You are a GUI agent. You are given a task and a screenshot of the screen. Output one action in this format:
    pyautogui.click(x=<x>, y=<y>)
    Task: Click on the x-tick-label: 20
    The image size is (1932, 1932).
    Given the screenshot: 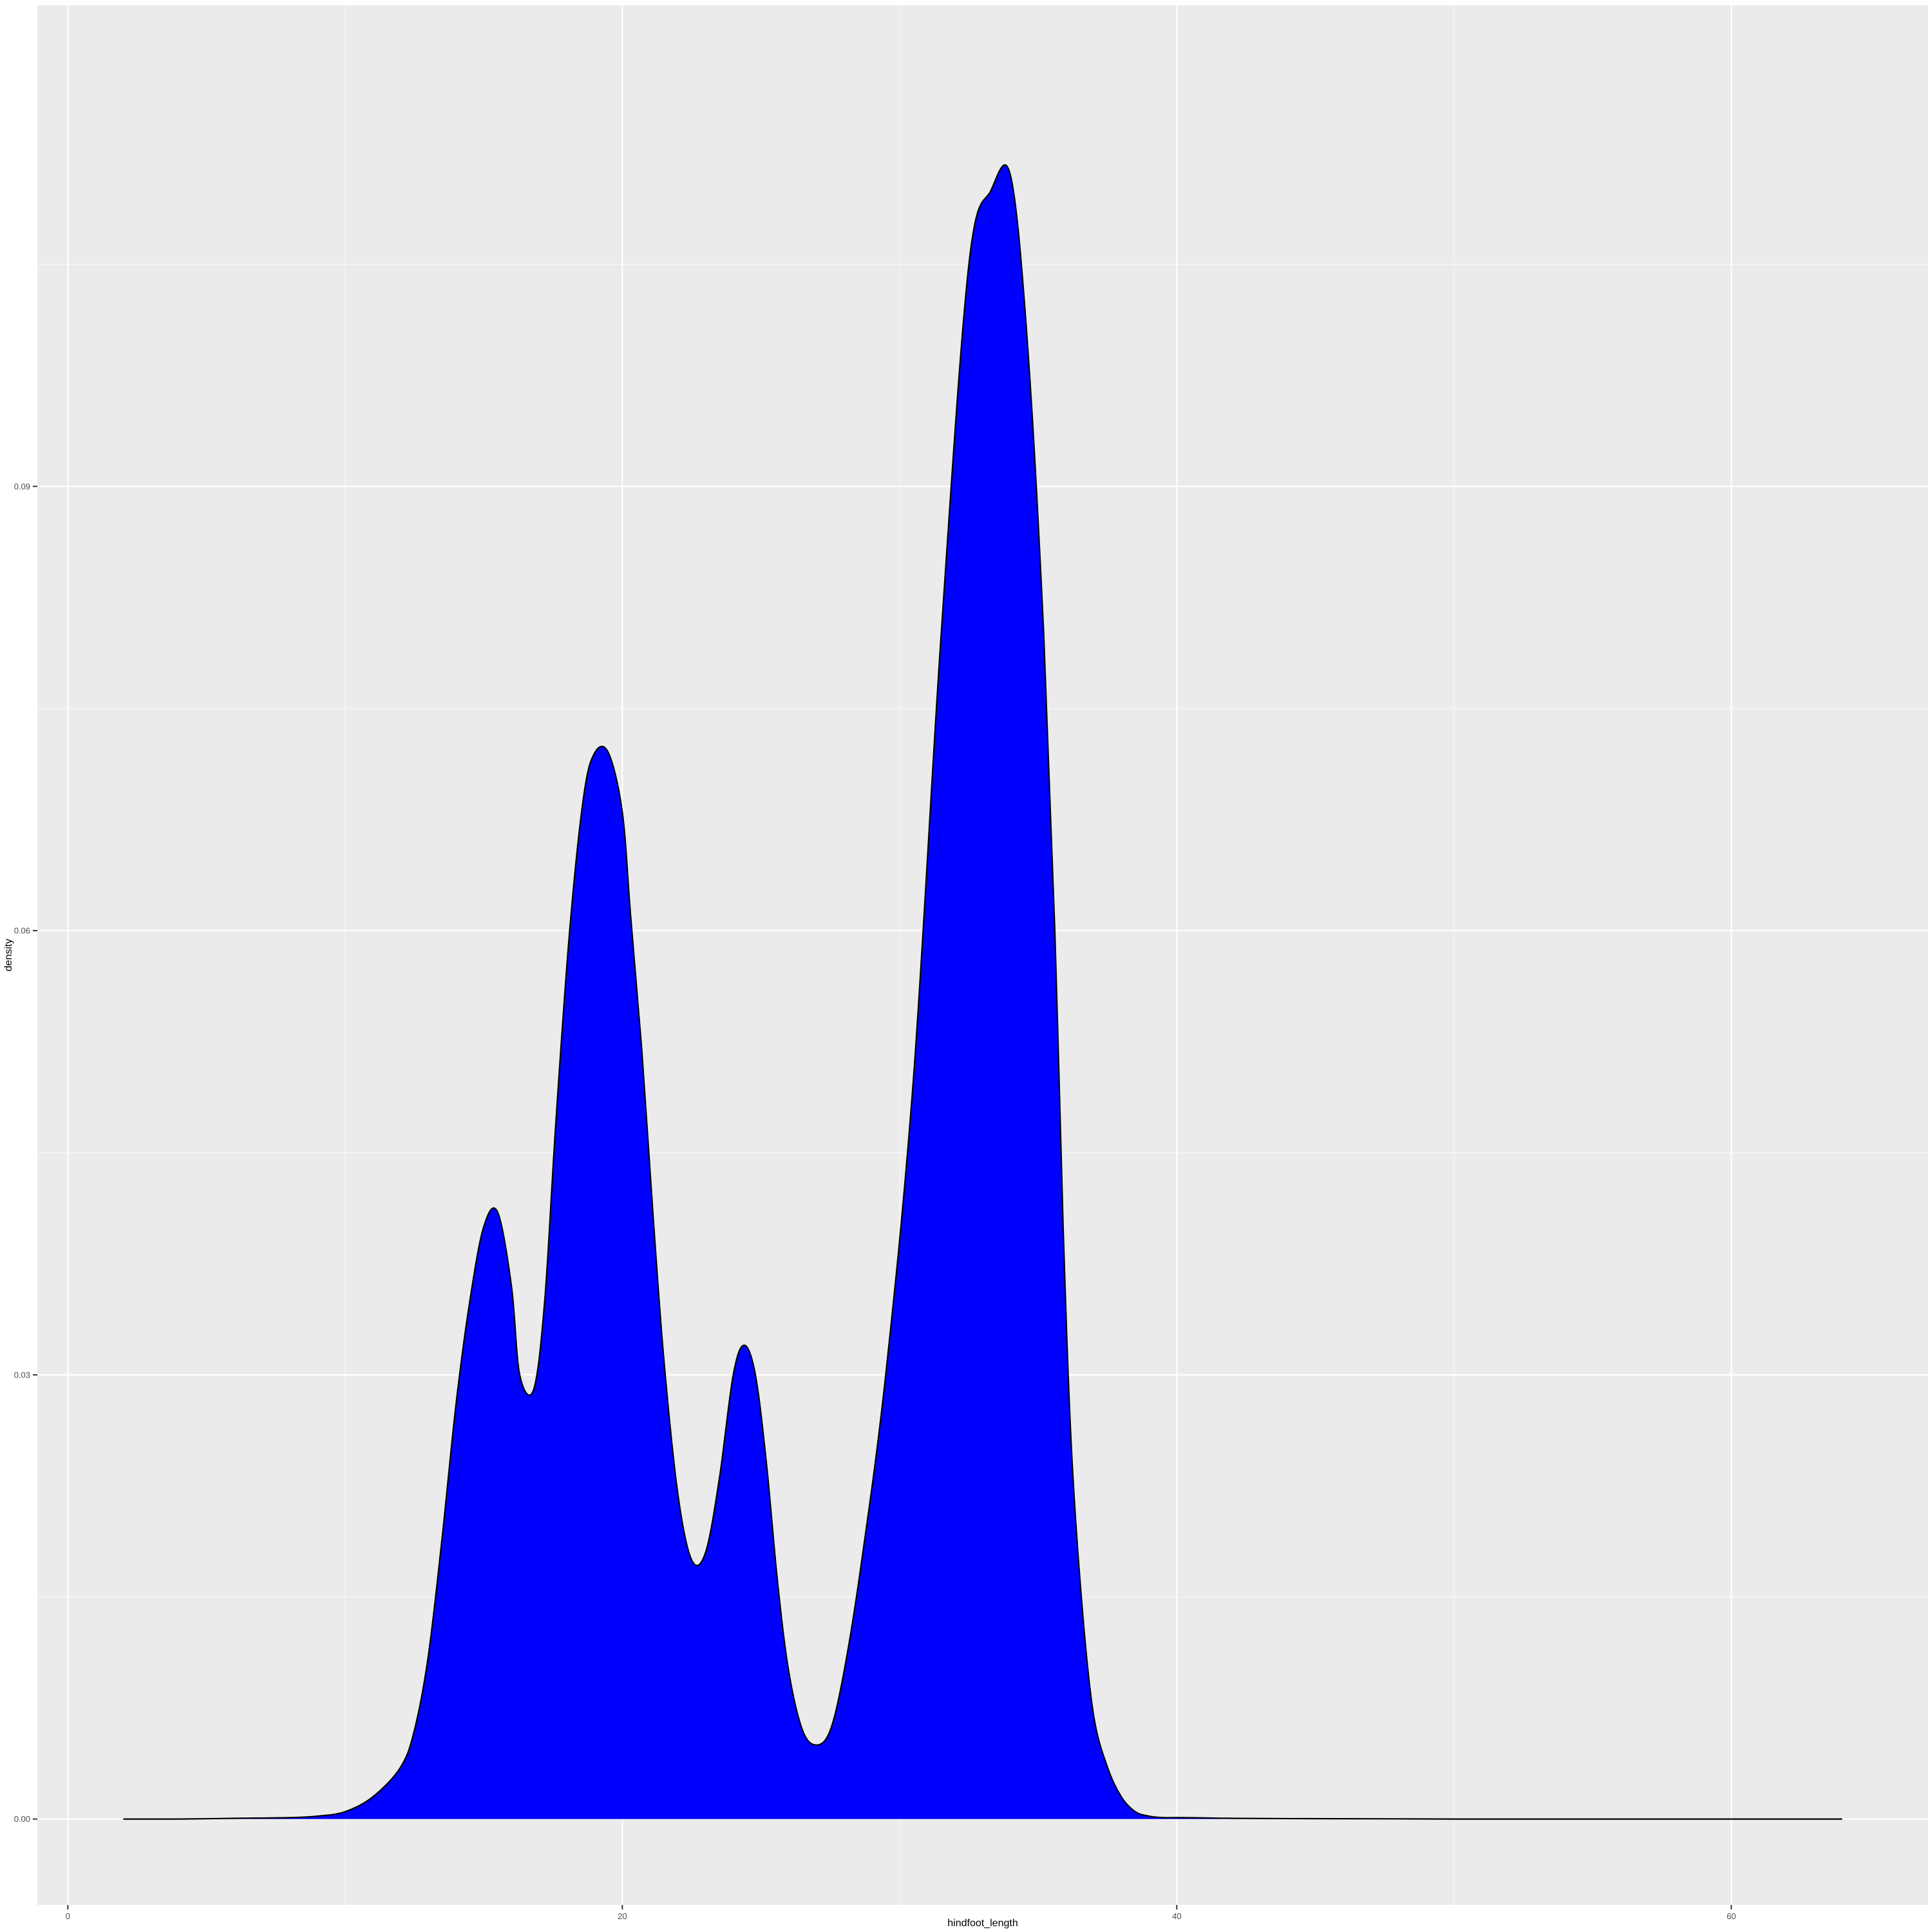 What is the action you would take?
    pyautogui.click(x=622, y=1916)
    